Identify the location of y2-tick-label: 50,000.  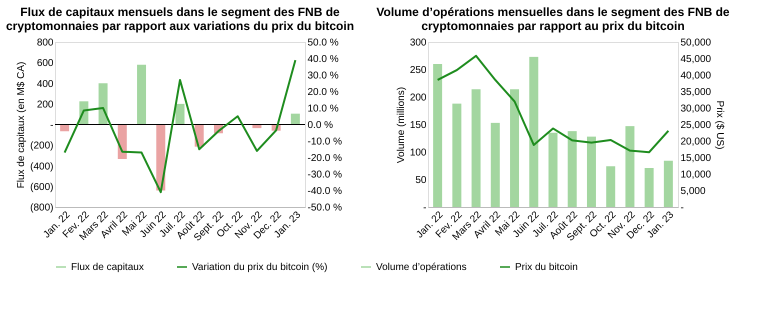
(696, 43).